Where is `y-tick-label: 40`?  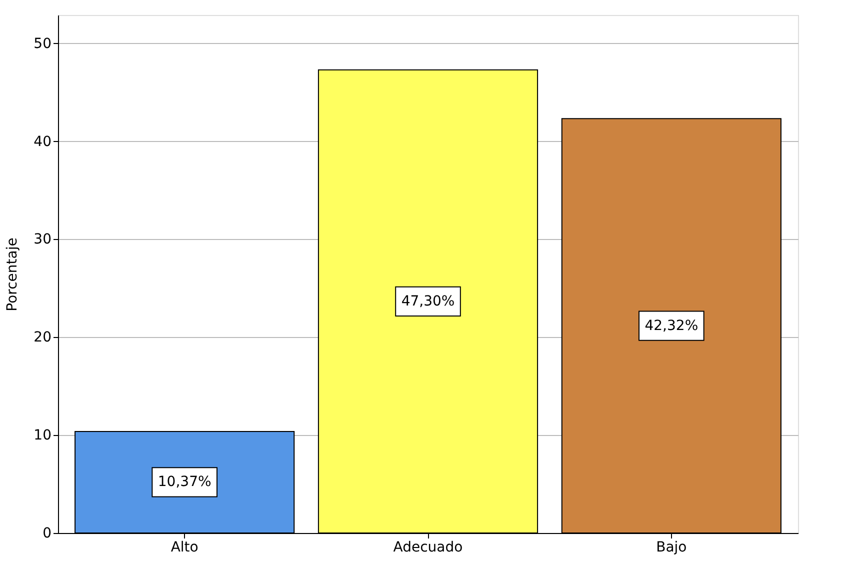
y-tick-label: 40 is located at coordinates (43, 142).